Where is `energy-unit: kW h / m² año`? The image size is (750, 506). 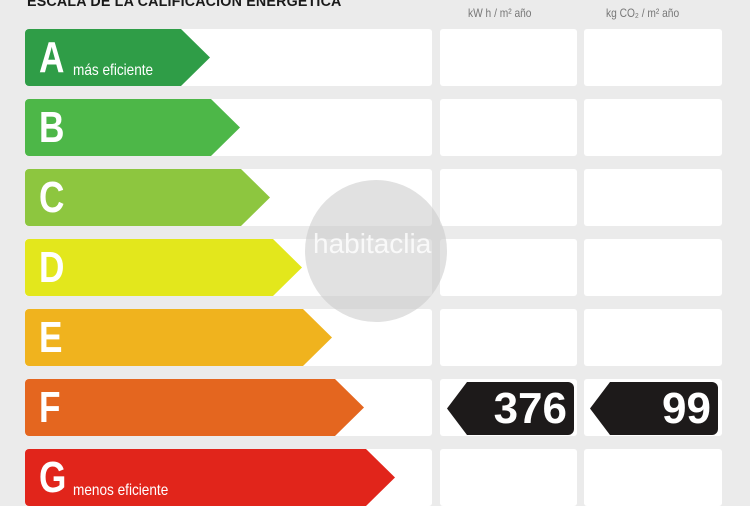 energy-unit: kW h / m² año is located at coordinates (500, 13).